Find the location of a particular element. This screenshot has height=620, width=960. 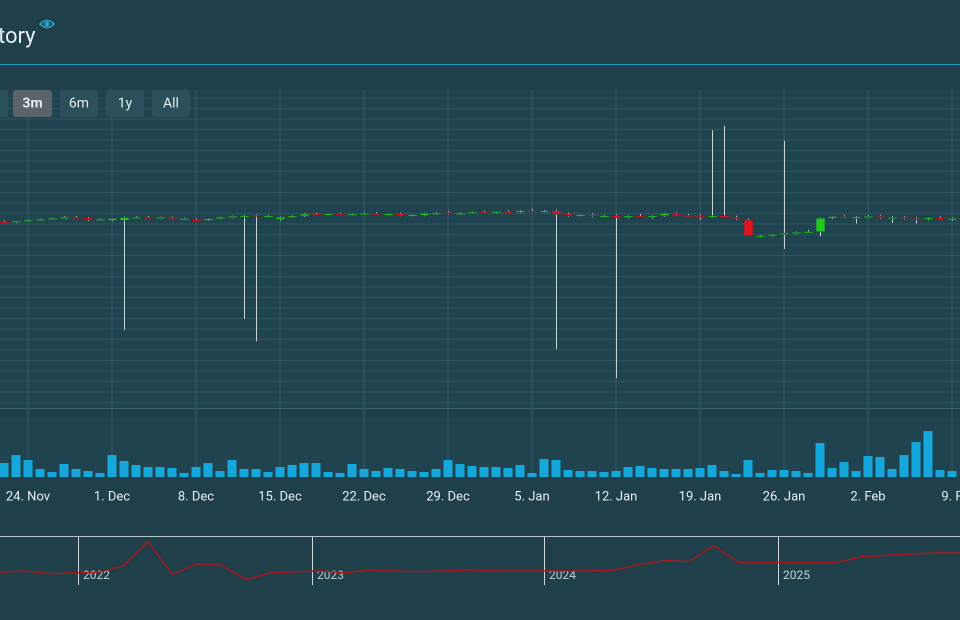

x-tick-label: 29. Dec is located at coordinates (448, 496).